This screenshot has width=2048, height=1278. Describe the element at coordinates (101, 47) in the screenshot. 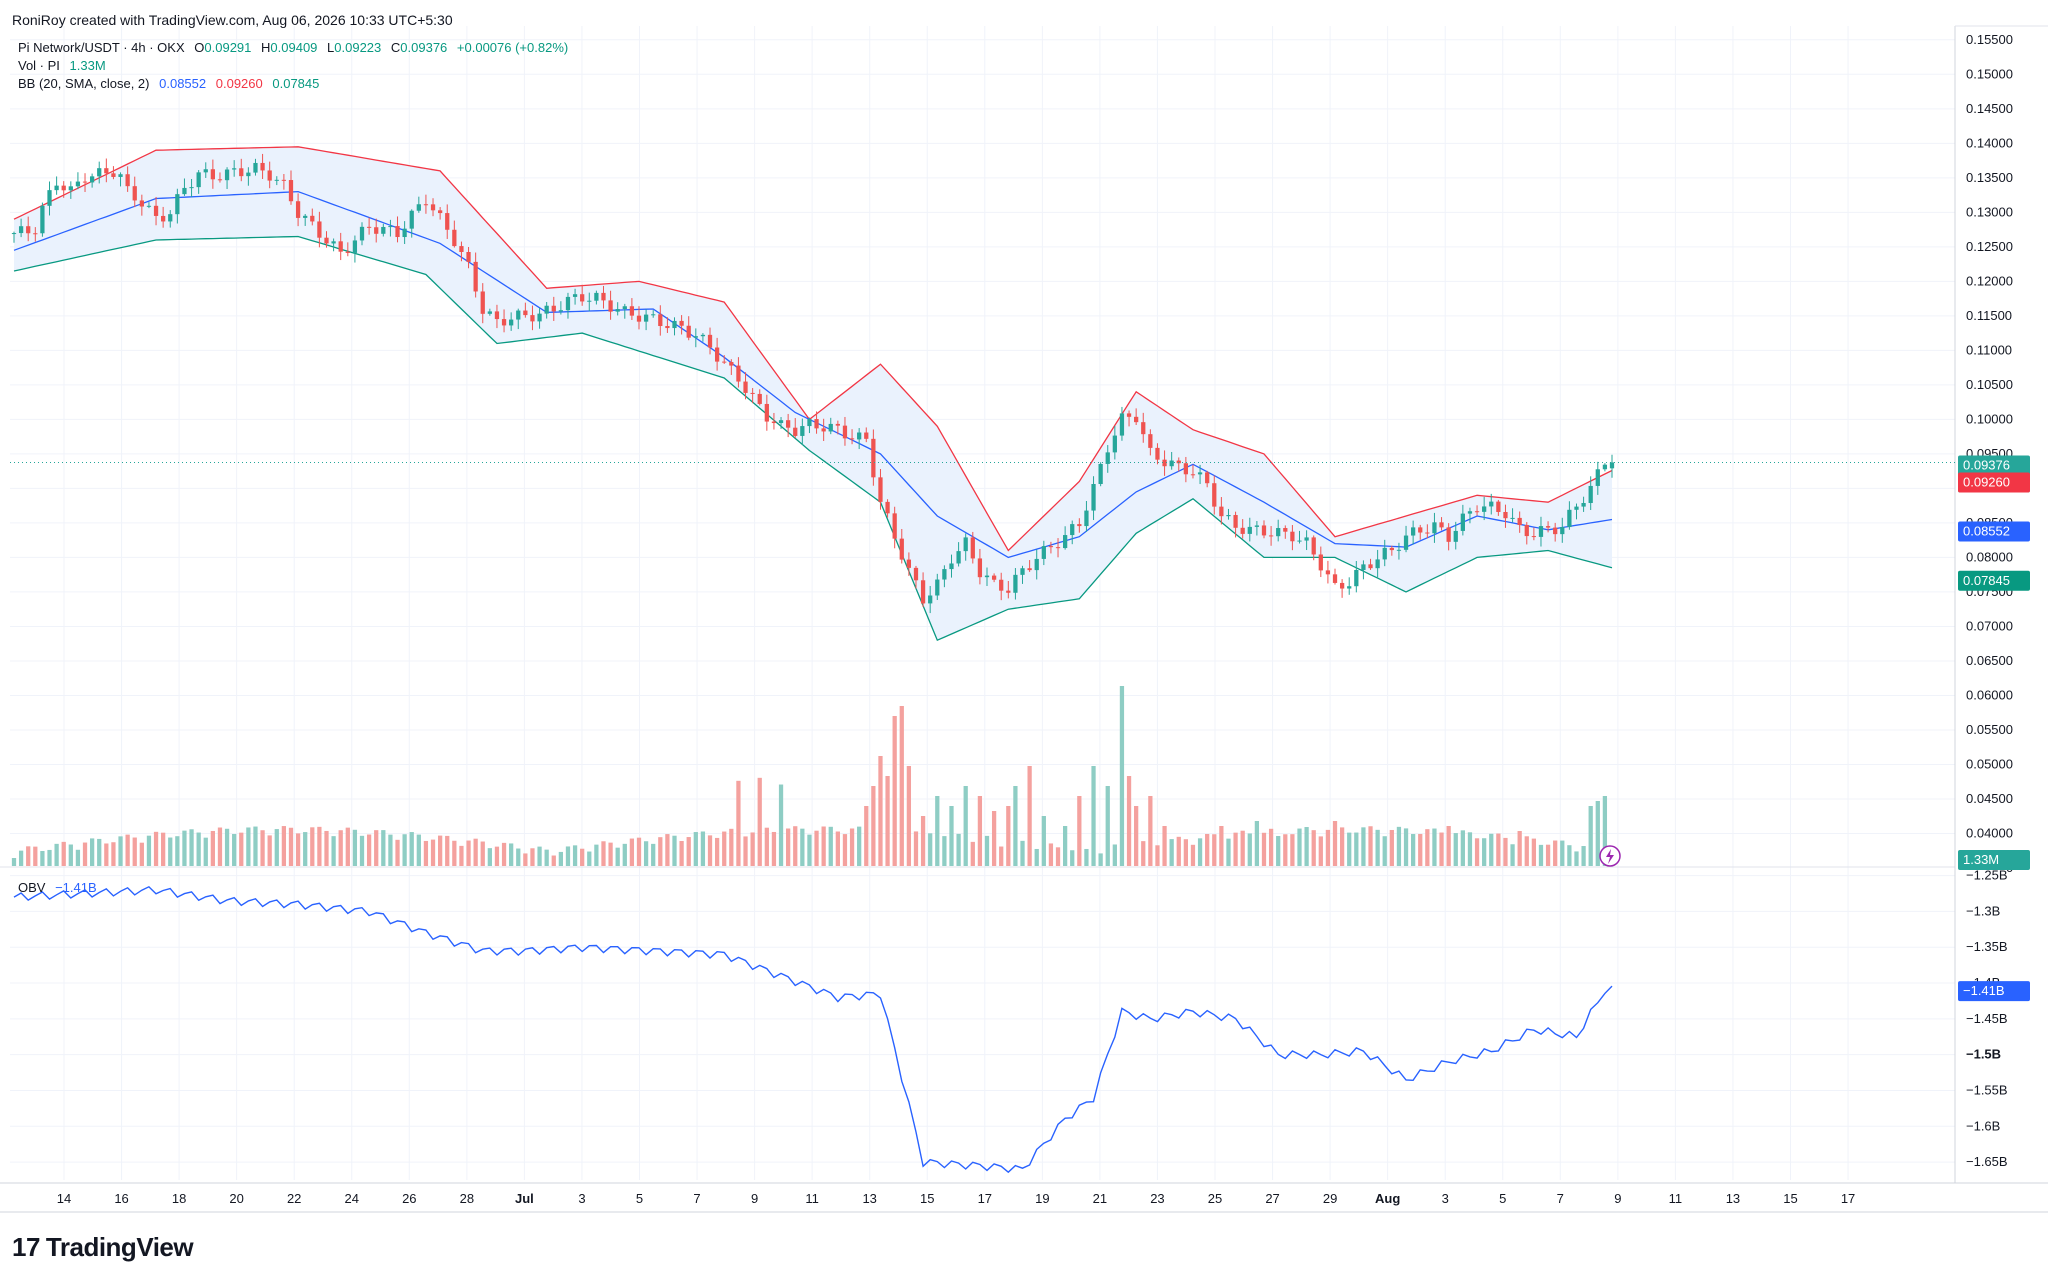

I see `symbol-name: Pi Network/USDT · 4h · OKX` at that location.